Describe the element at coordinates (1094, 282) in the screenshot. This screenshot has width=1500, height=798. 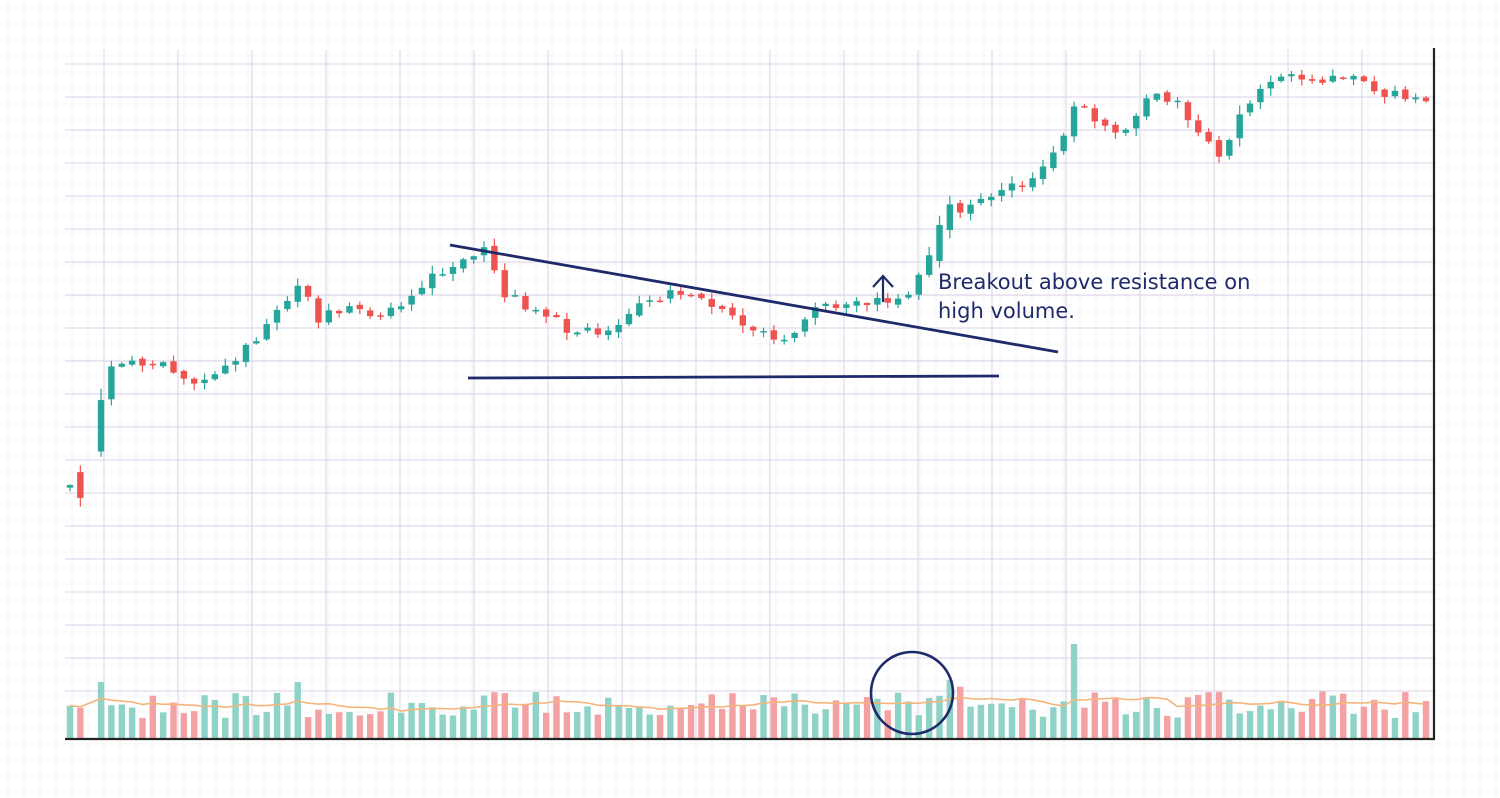
I see `annotation-line-1: Breakout above resistance on` at that location.